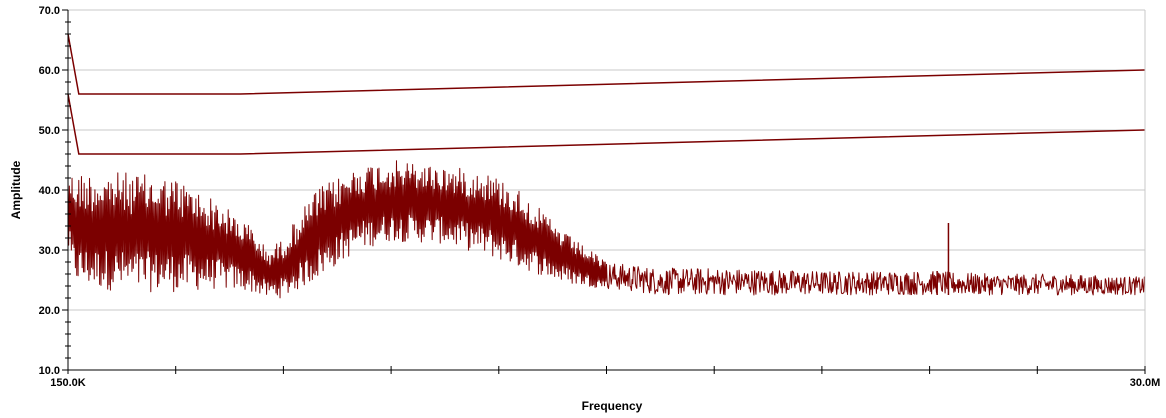 The width and height of the screenshot is (1166, 418). Describe the element at coordinates (49, 311) in the screenshot. I see `y-tick-label: 20.0` at that location.